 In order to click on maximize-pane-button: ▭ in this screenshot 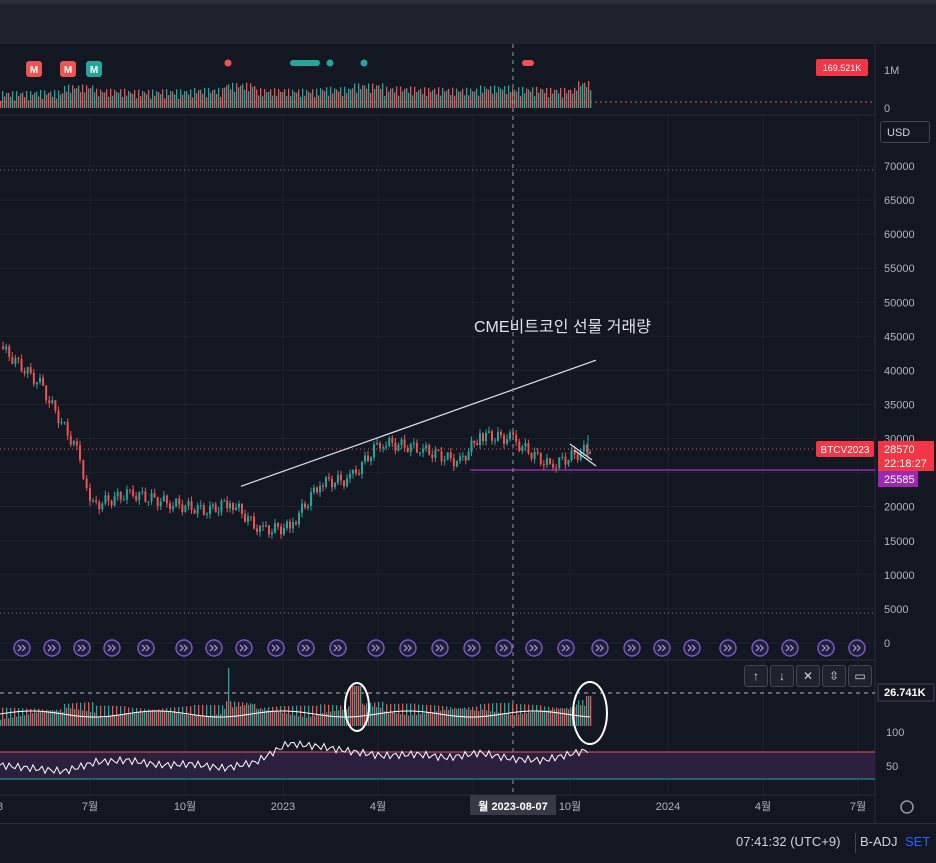, I will do `click(860, 676)`.